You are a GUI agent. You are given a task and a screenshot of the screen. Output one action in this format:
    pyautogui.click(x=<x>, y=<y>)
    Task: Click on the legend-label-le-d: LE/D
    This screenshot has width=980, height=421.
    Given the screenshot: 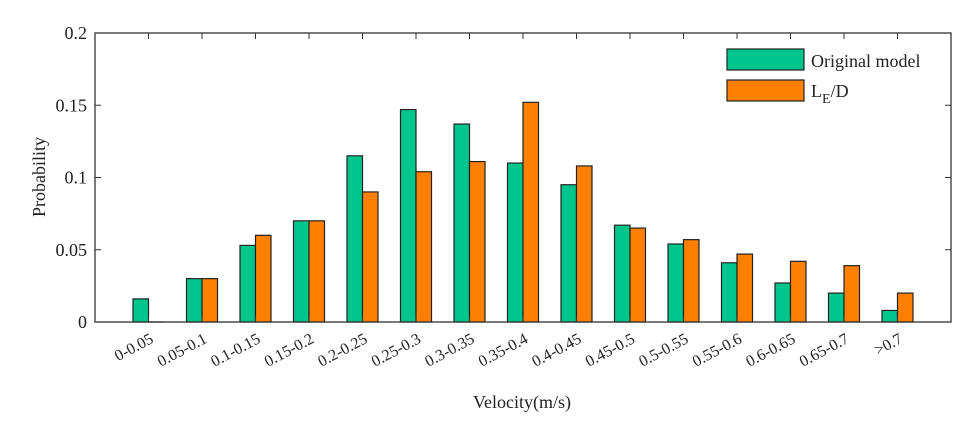 What is the action you would take?
    pyautogui.click(x=830, y=94)
    